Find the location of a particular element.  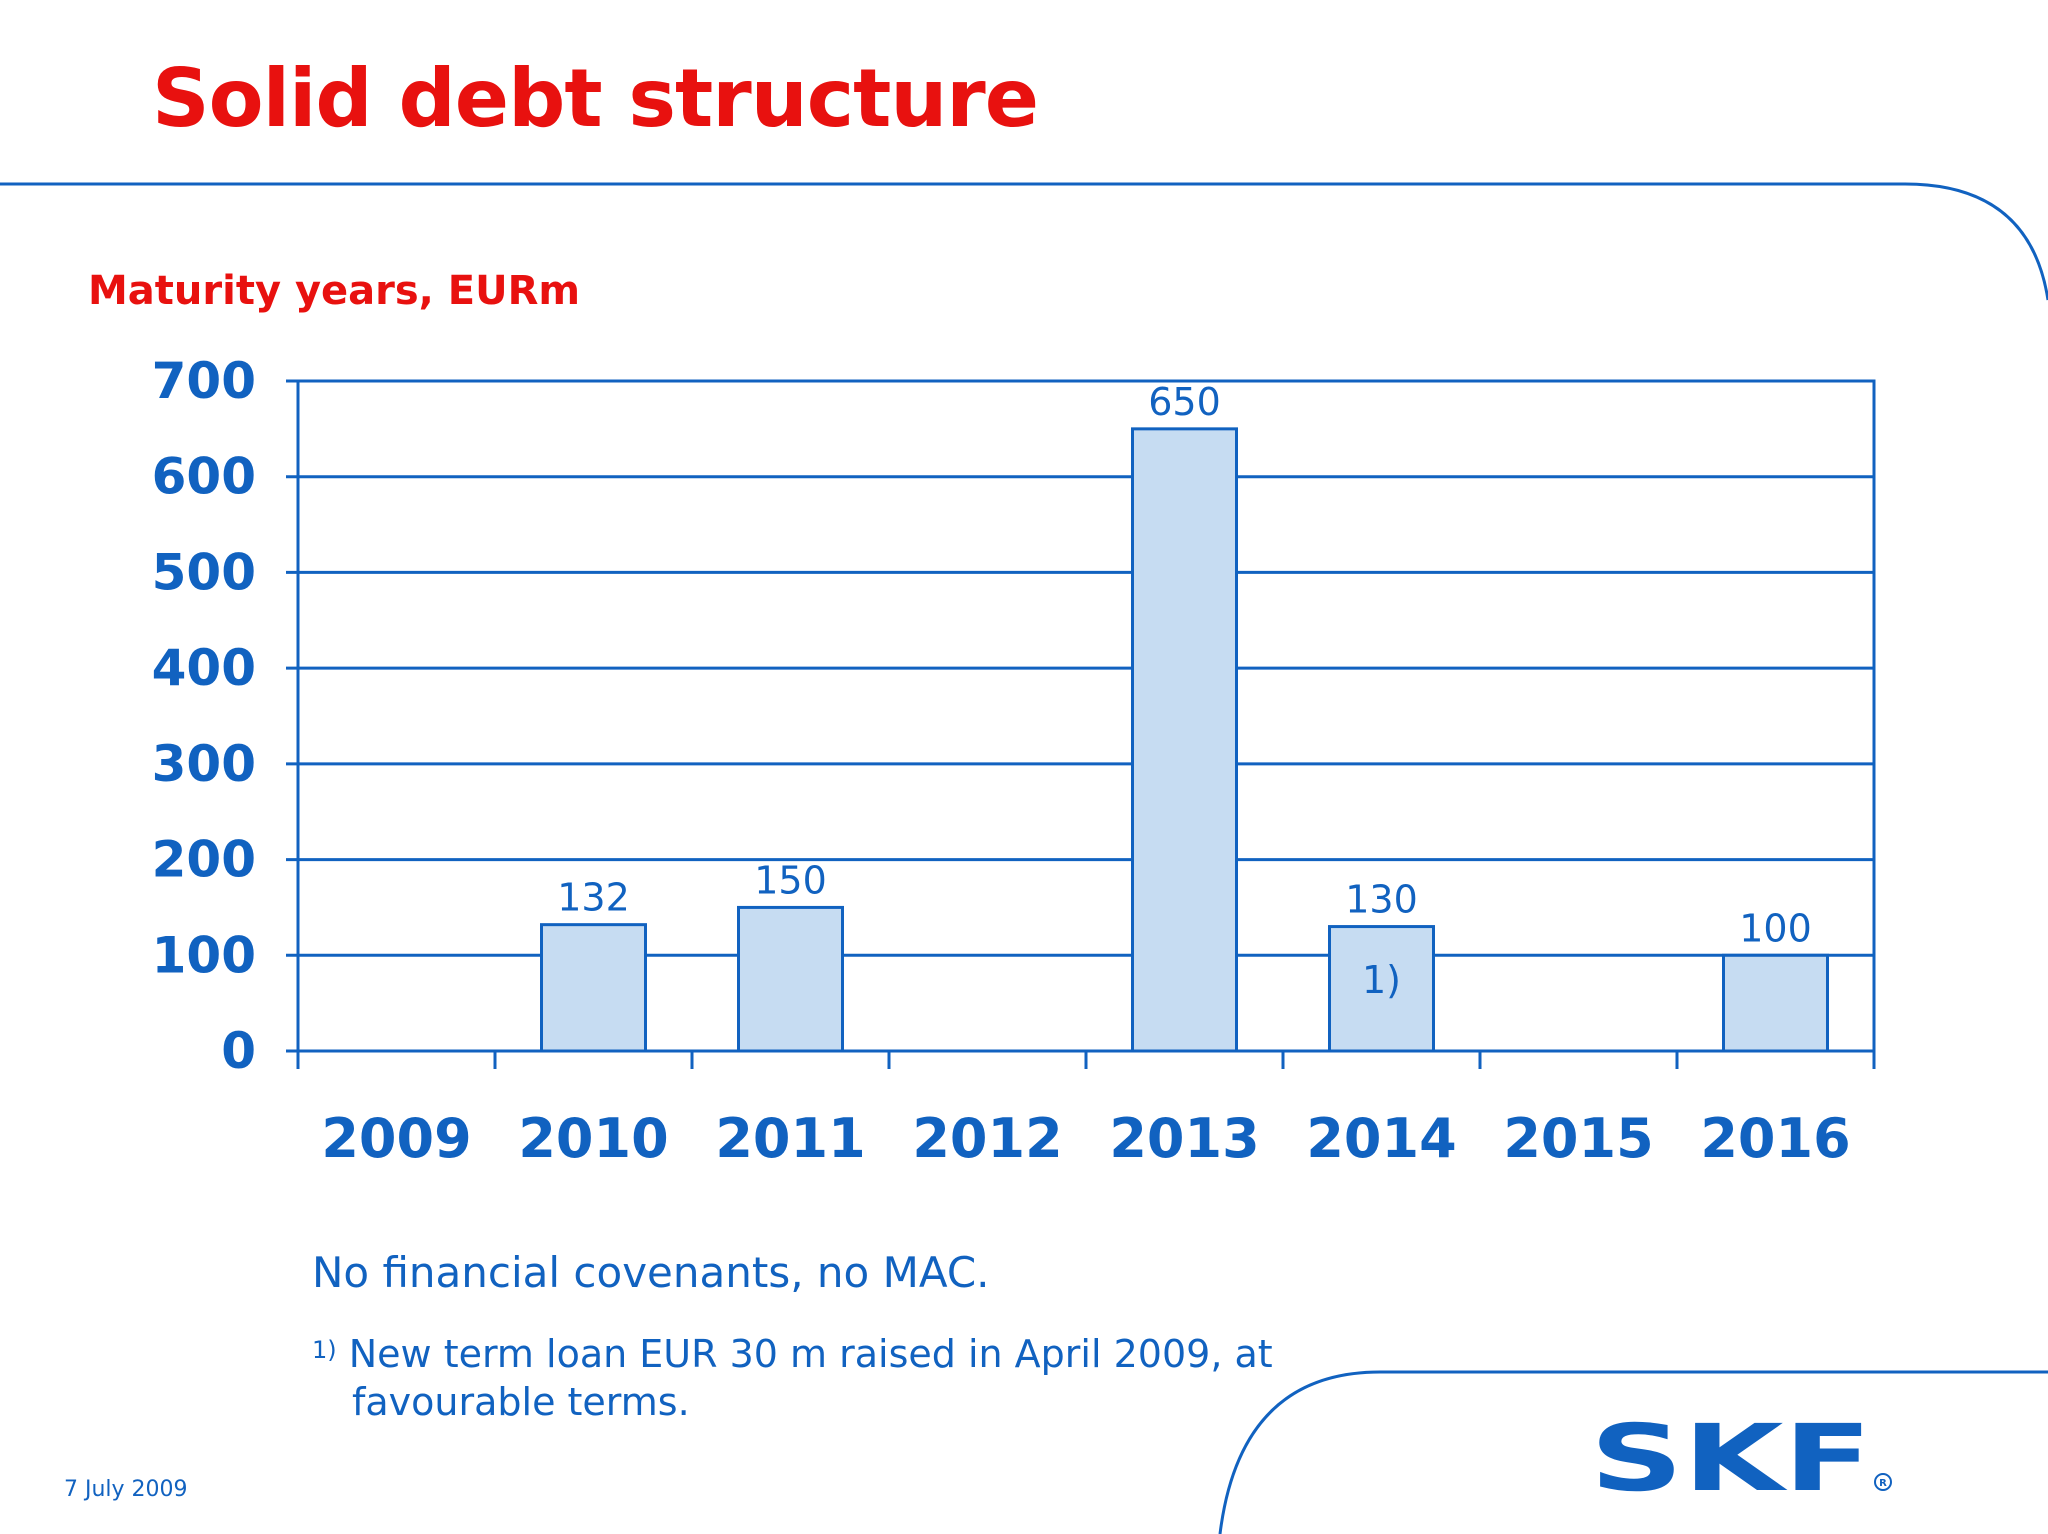

registered-mark-icon is located at coordinates (1883, 1482).